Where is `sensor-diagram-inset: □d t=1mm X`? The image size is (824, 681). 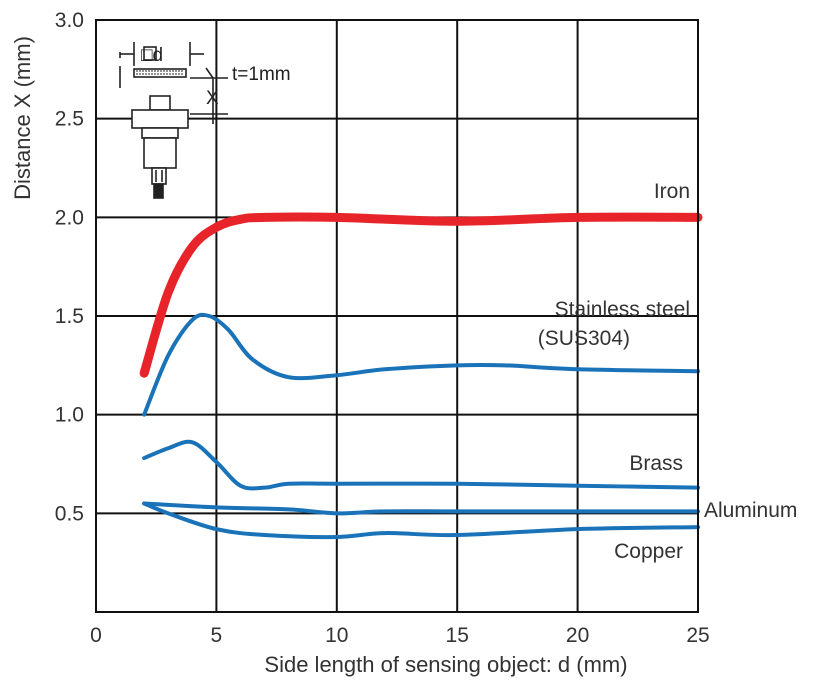 sensor-diagram-inset: □d t=1mm X is located at coordinates (205, 120).